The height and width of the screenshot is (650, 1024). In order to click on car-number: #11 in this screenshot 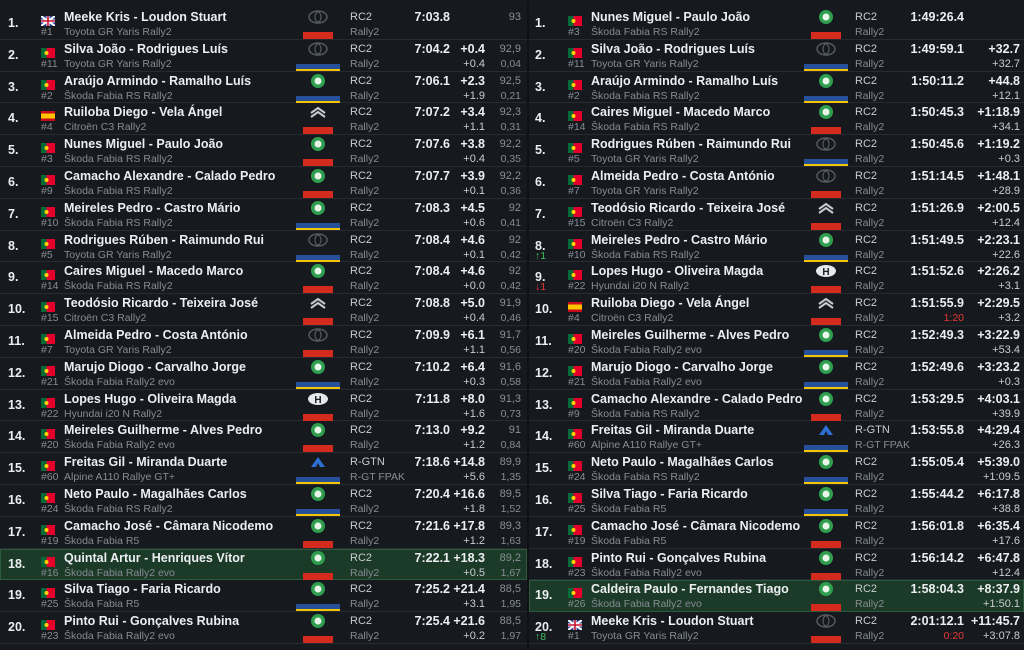, I will do `click(576, 63)`.